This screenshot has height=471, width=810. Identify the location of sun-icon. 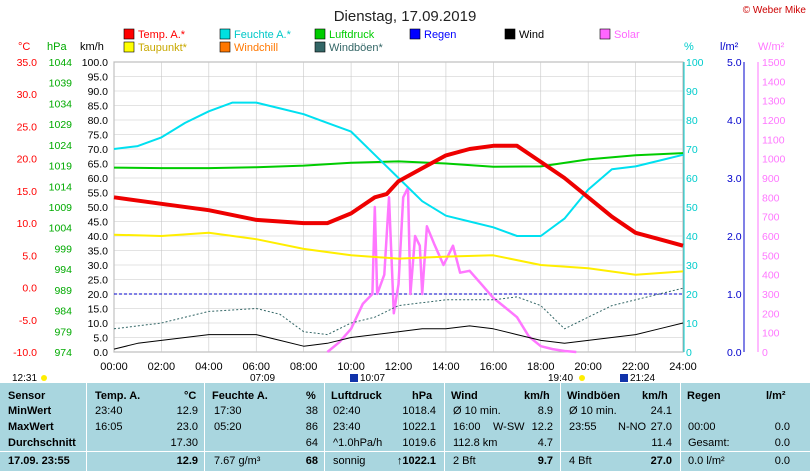
(354, 378).